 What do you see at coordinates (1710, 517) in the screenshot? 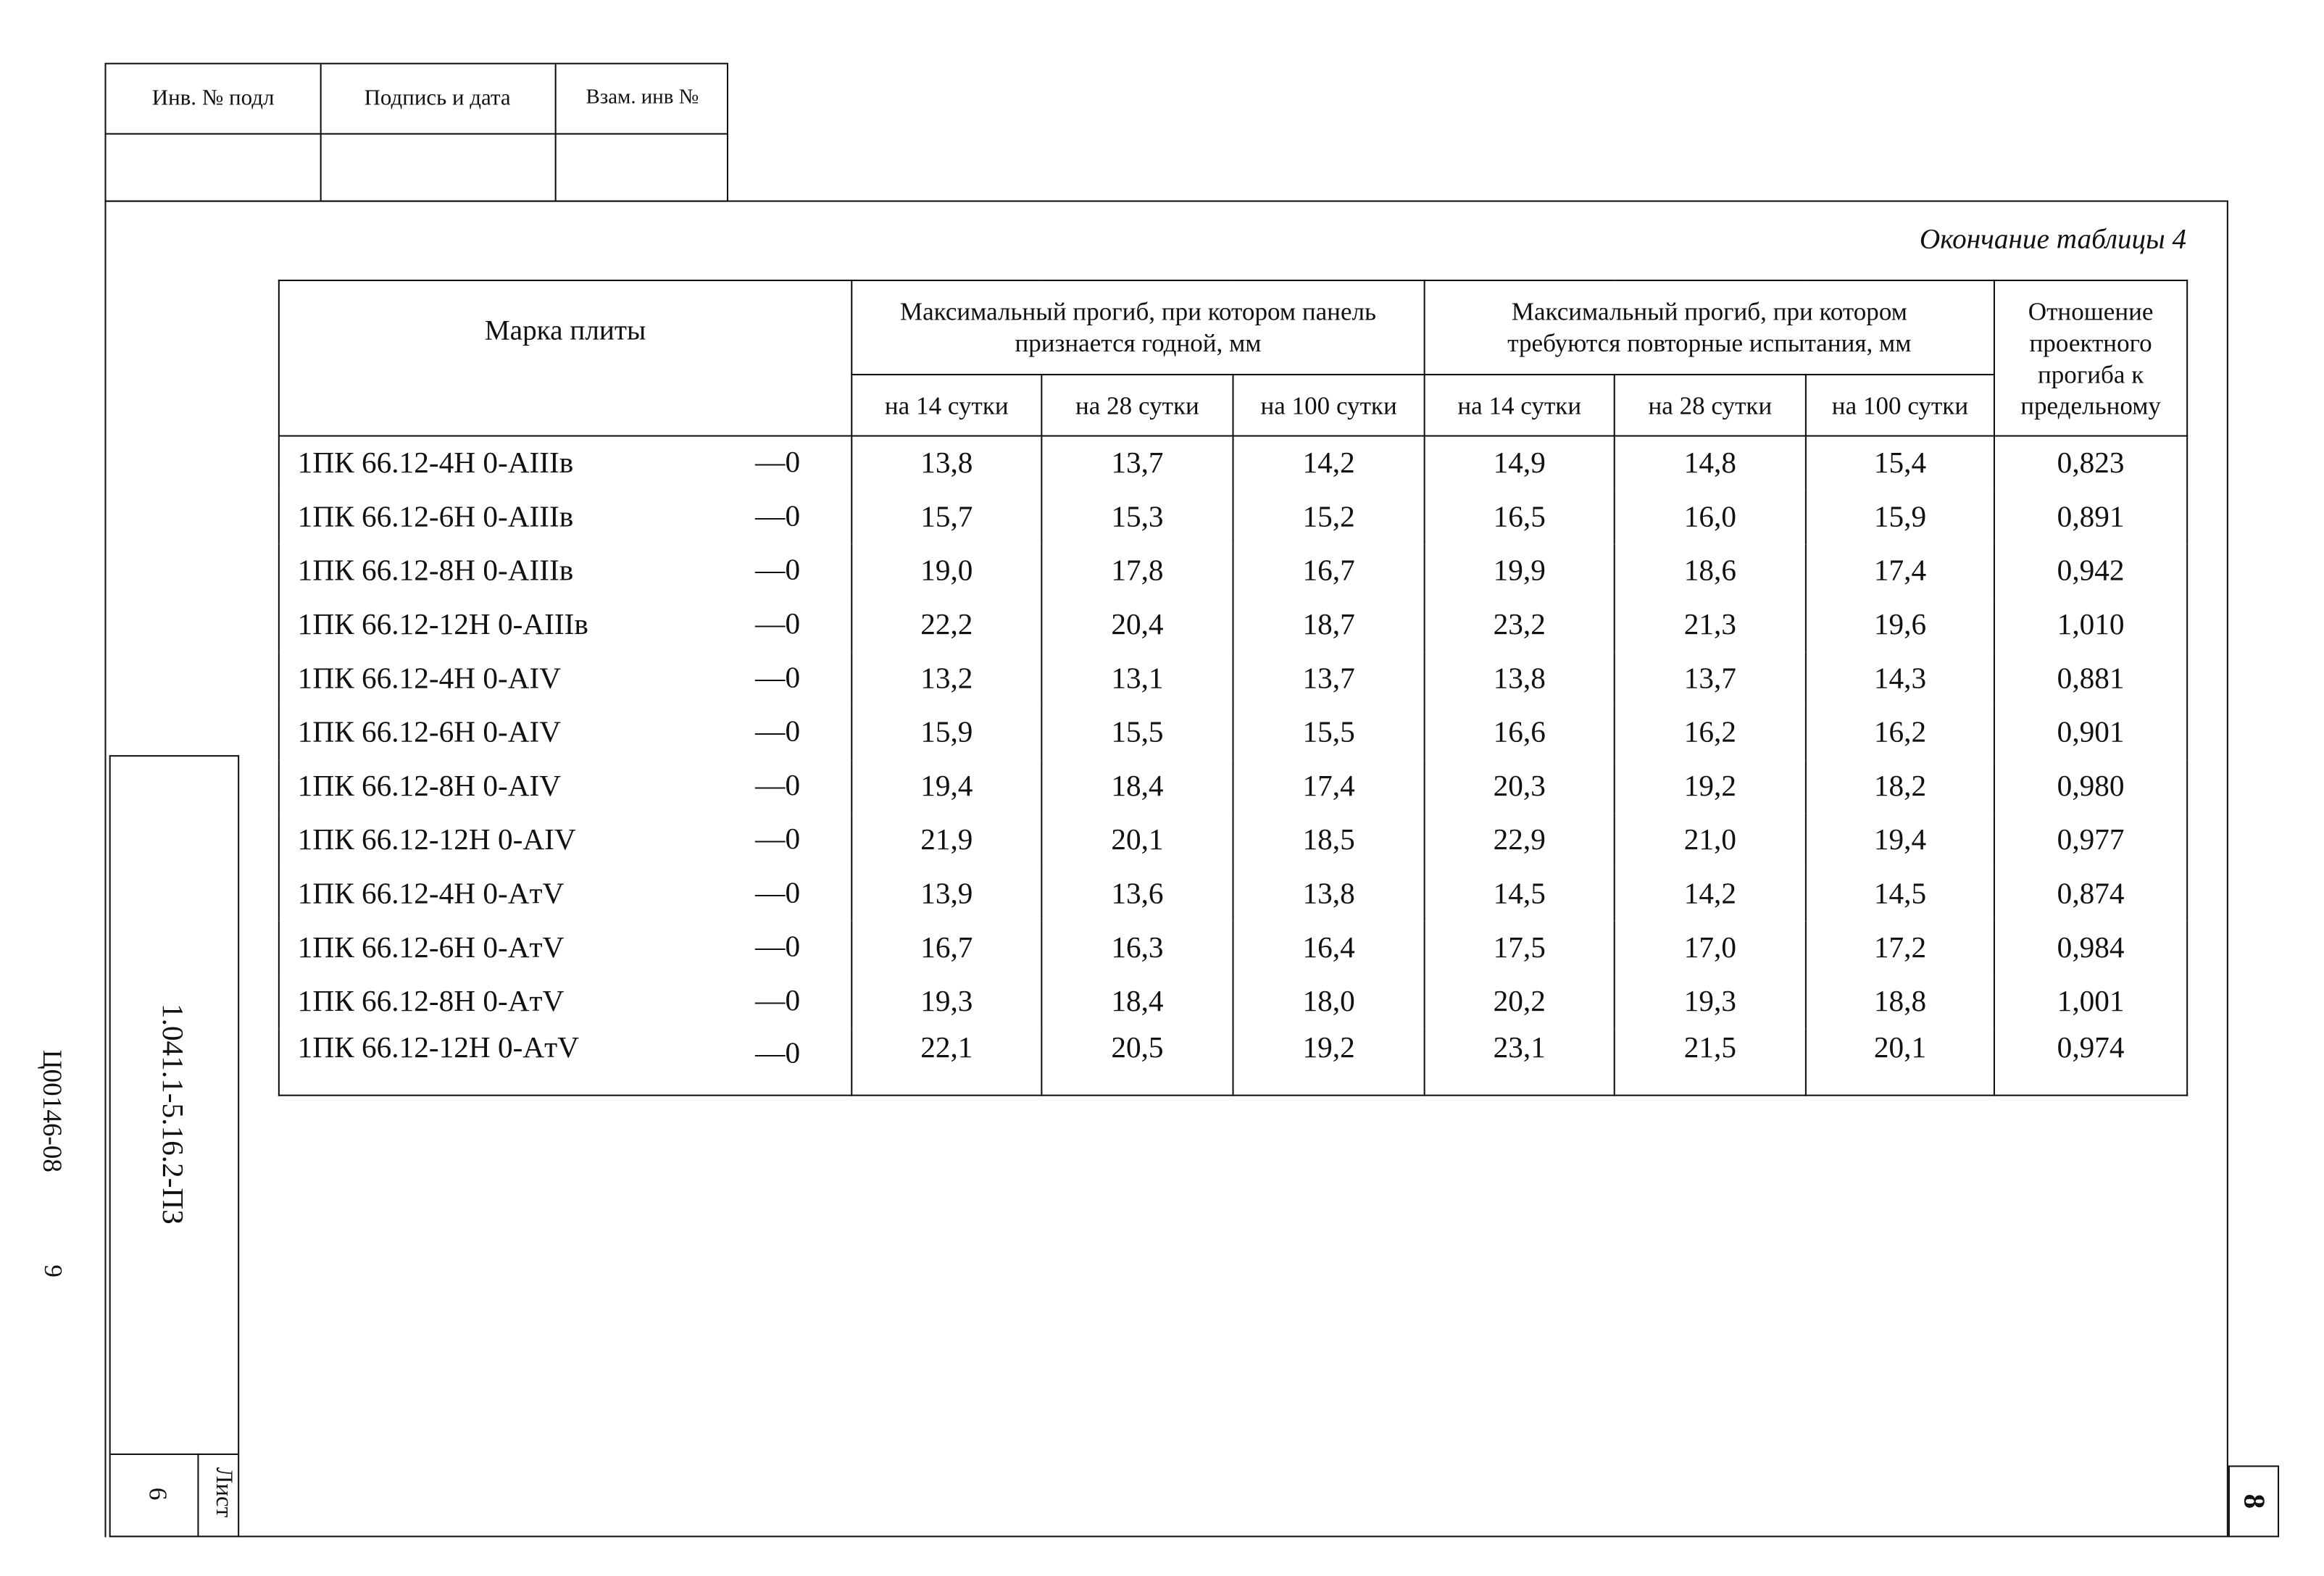
I see `cell-deflection: 16,0` at bounding box center [1710, 517].